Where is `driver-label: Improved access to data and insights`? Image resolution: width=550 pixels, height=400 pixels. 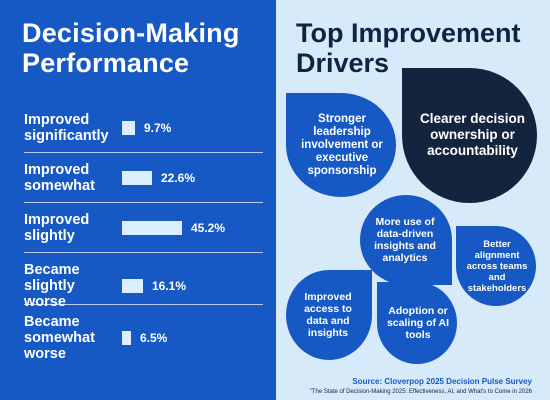 driver-label: Improved access to data and insights is located at coordinates (328, 315).